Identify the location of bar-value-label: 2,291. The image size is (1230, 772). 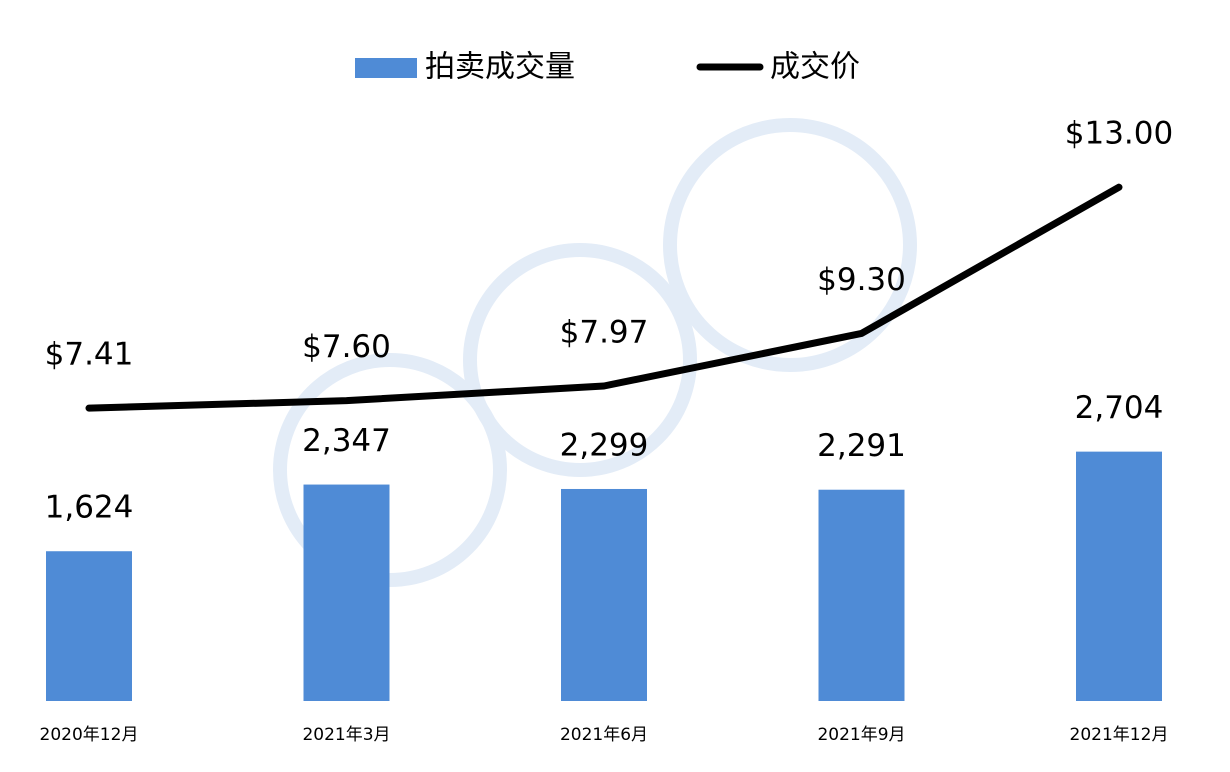
(861, 446).